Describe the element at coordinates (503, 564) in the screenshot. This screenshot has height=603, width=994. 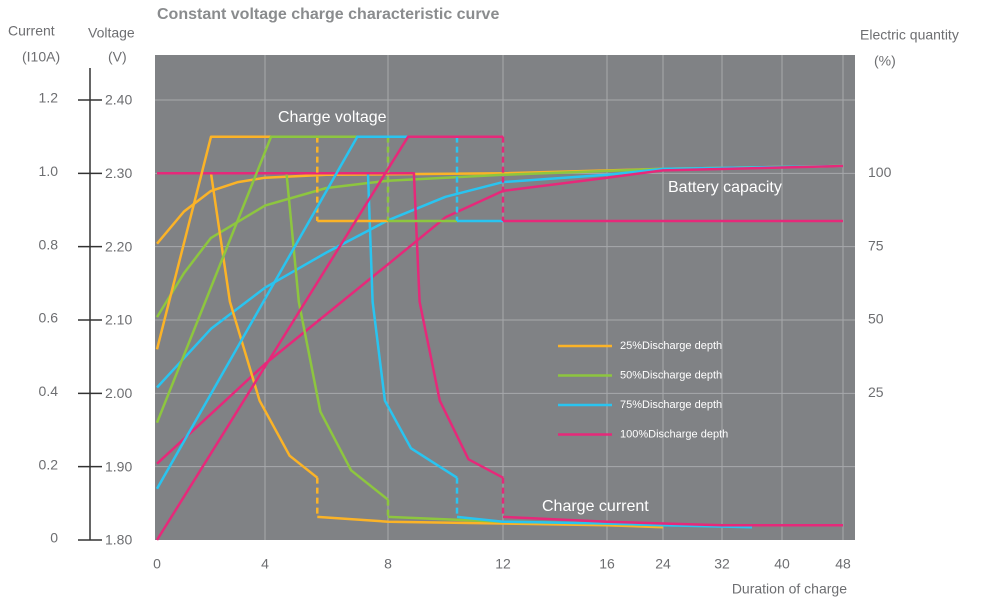
I see `x-tick-label: 12` at that location.